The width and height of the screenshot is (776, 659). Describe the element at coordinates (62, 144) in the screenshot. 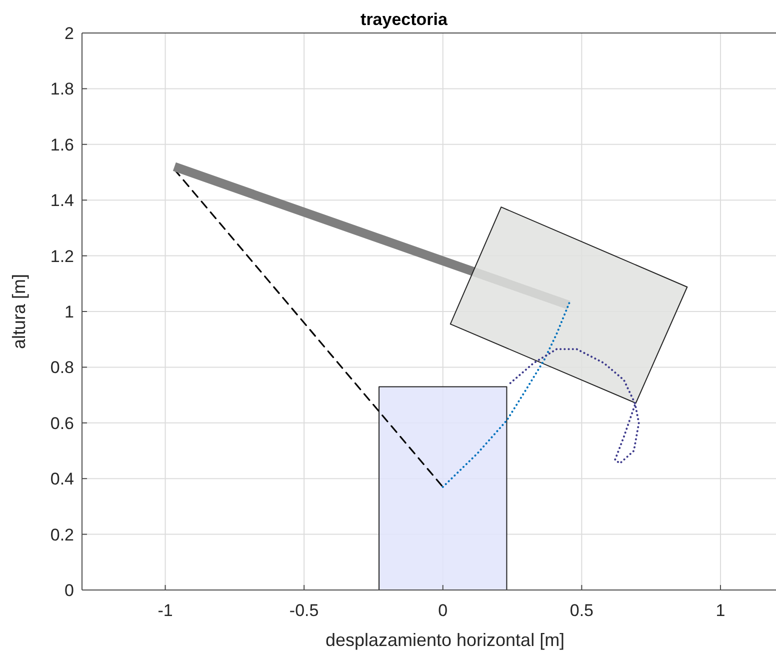

I see `y-tick-label: 1.6` at that location.